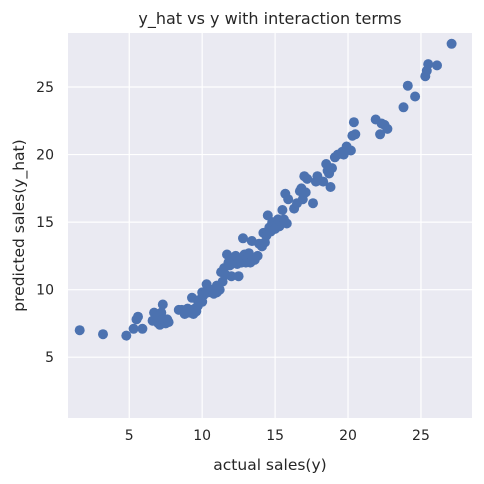 This screenshot has width=484, height=484. Describe the element at coordinates (129, 436) in the screenshot. I see `x-tick-label: 5` at that location.